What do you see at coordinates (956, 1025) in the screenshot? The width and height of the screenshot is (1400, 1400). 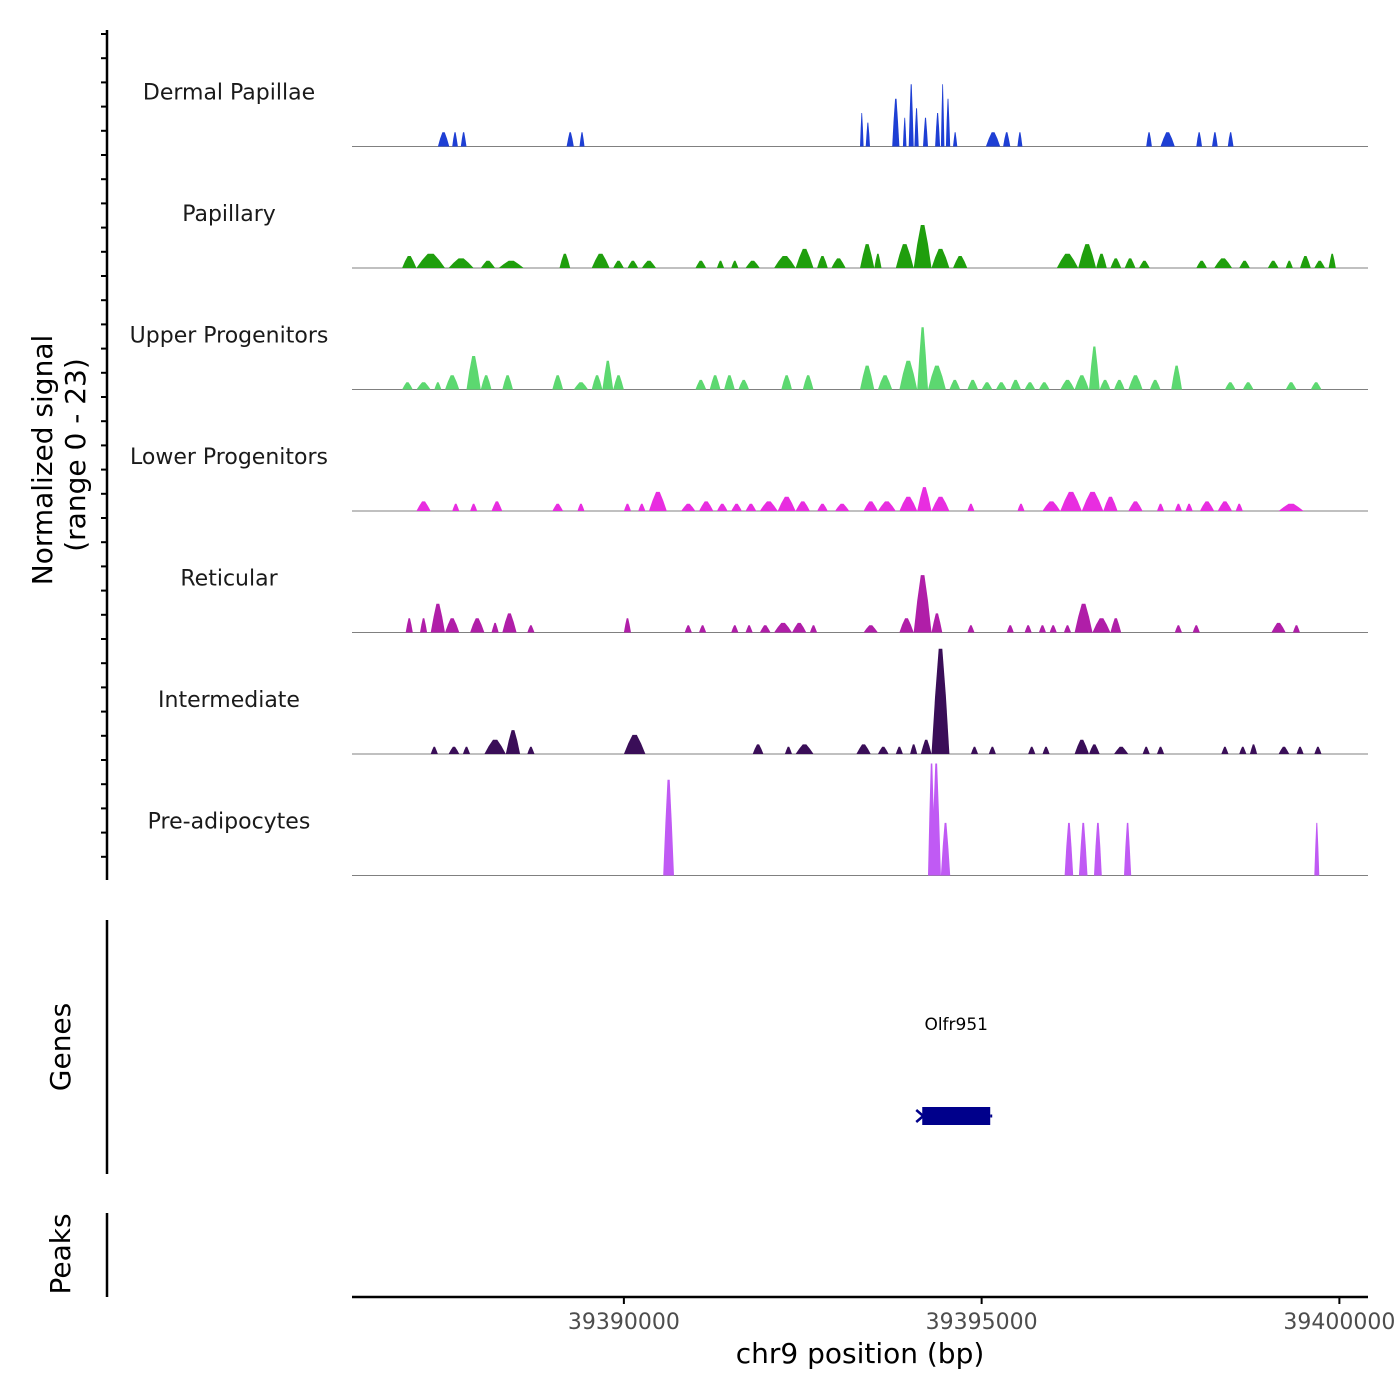 I see `gene-label: Olfr951` at bounding box center [956, 1025].